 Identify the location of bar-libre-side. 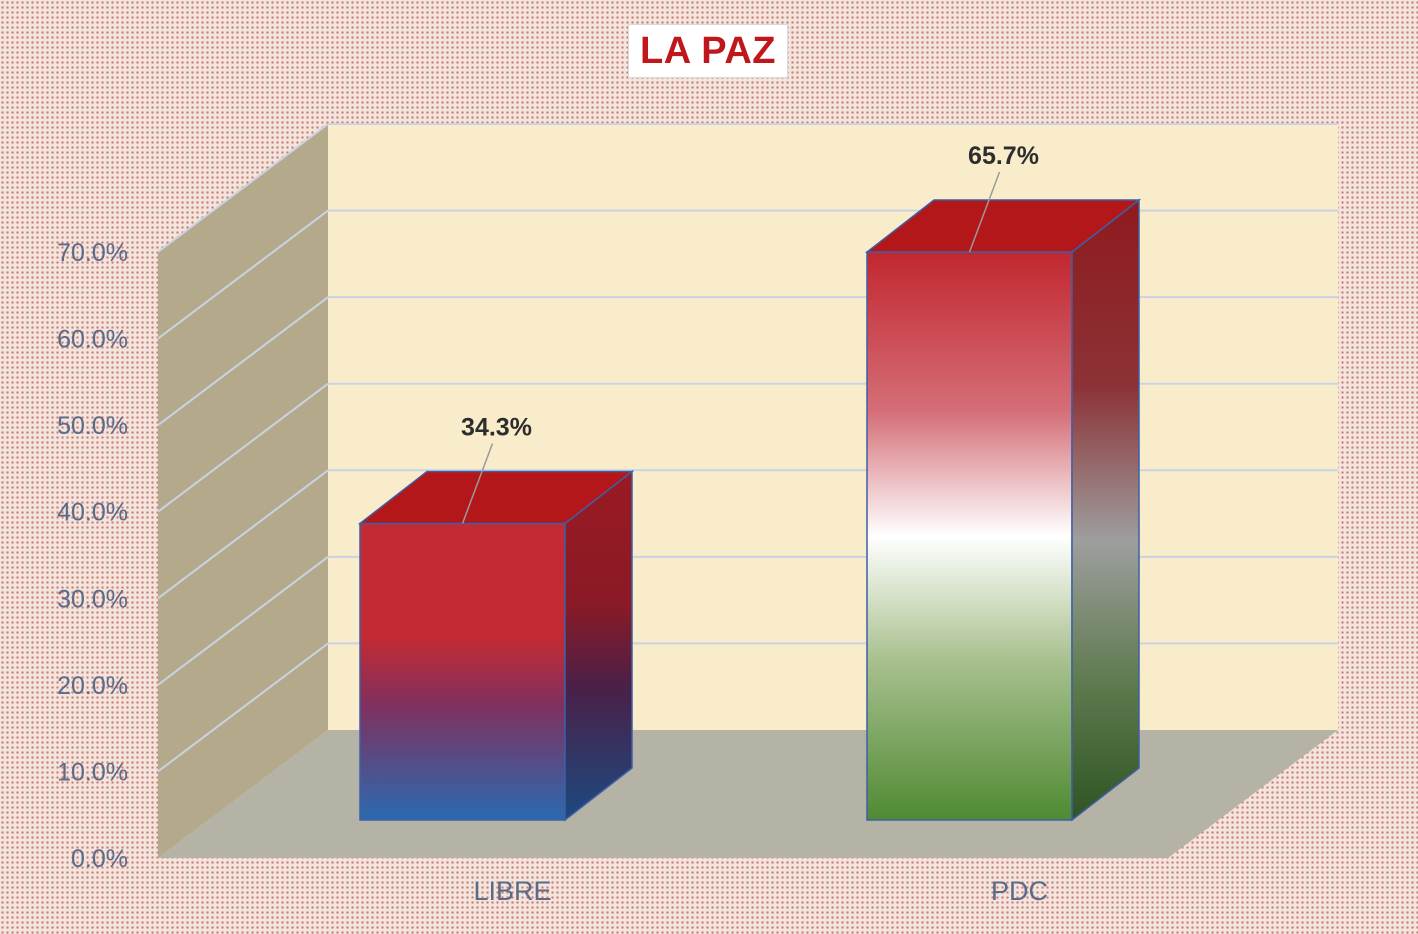
(598, 645).